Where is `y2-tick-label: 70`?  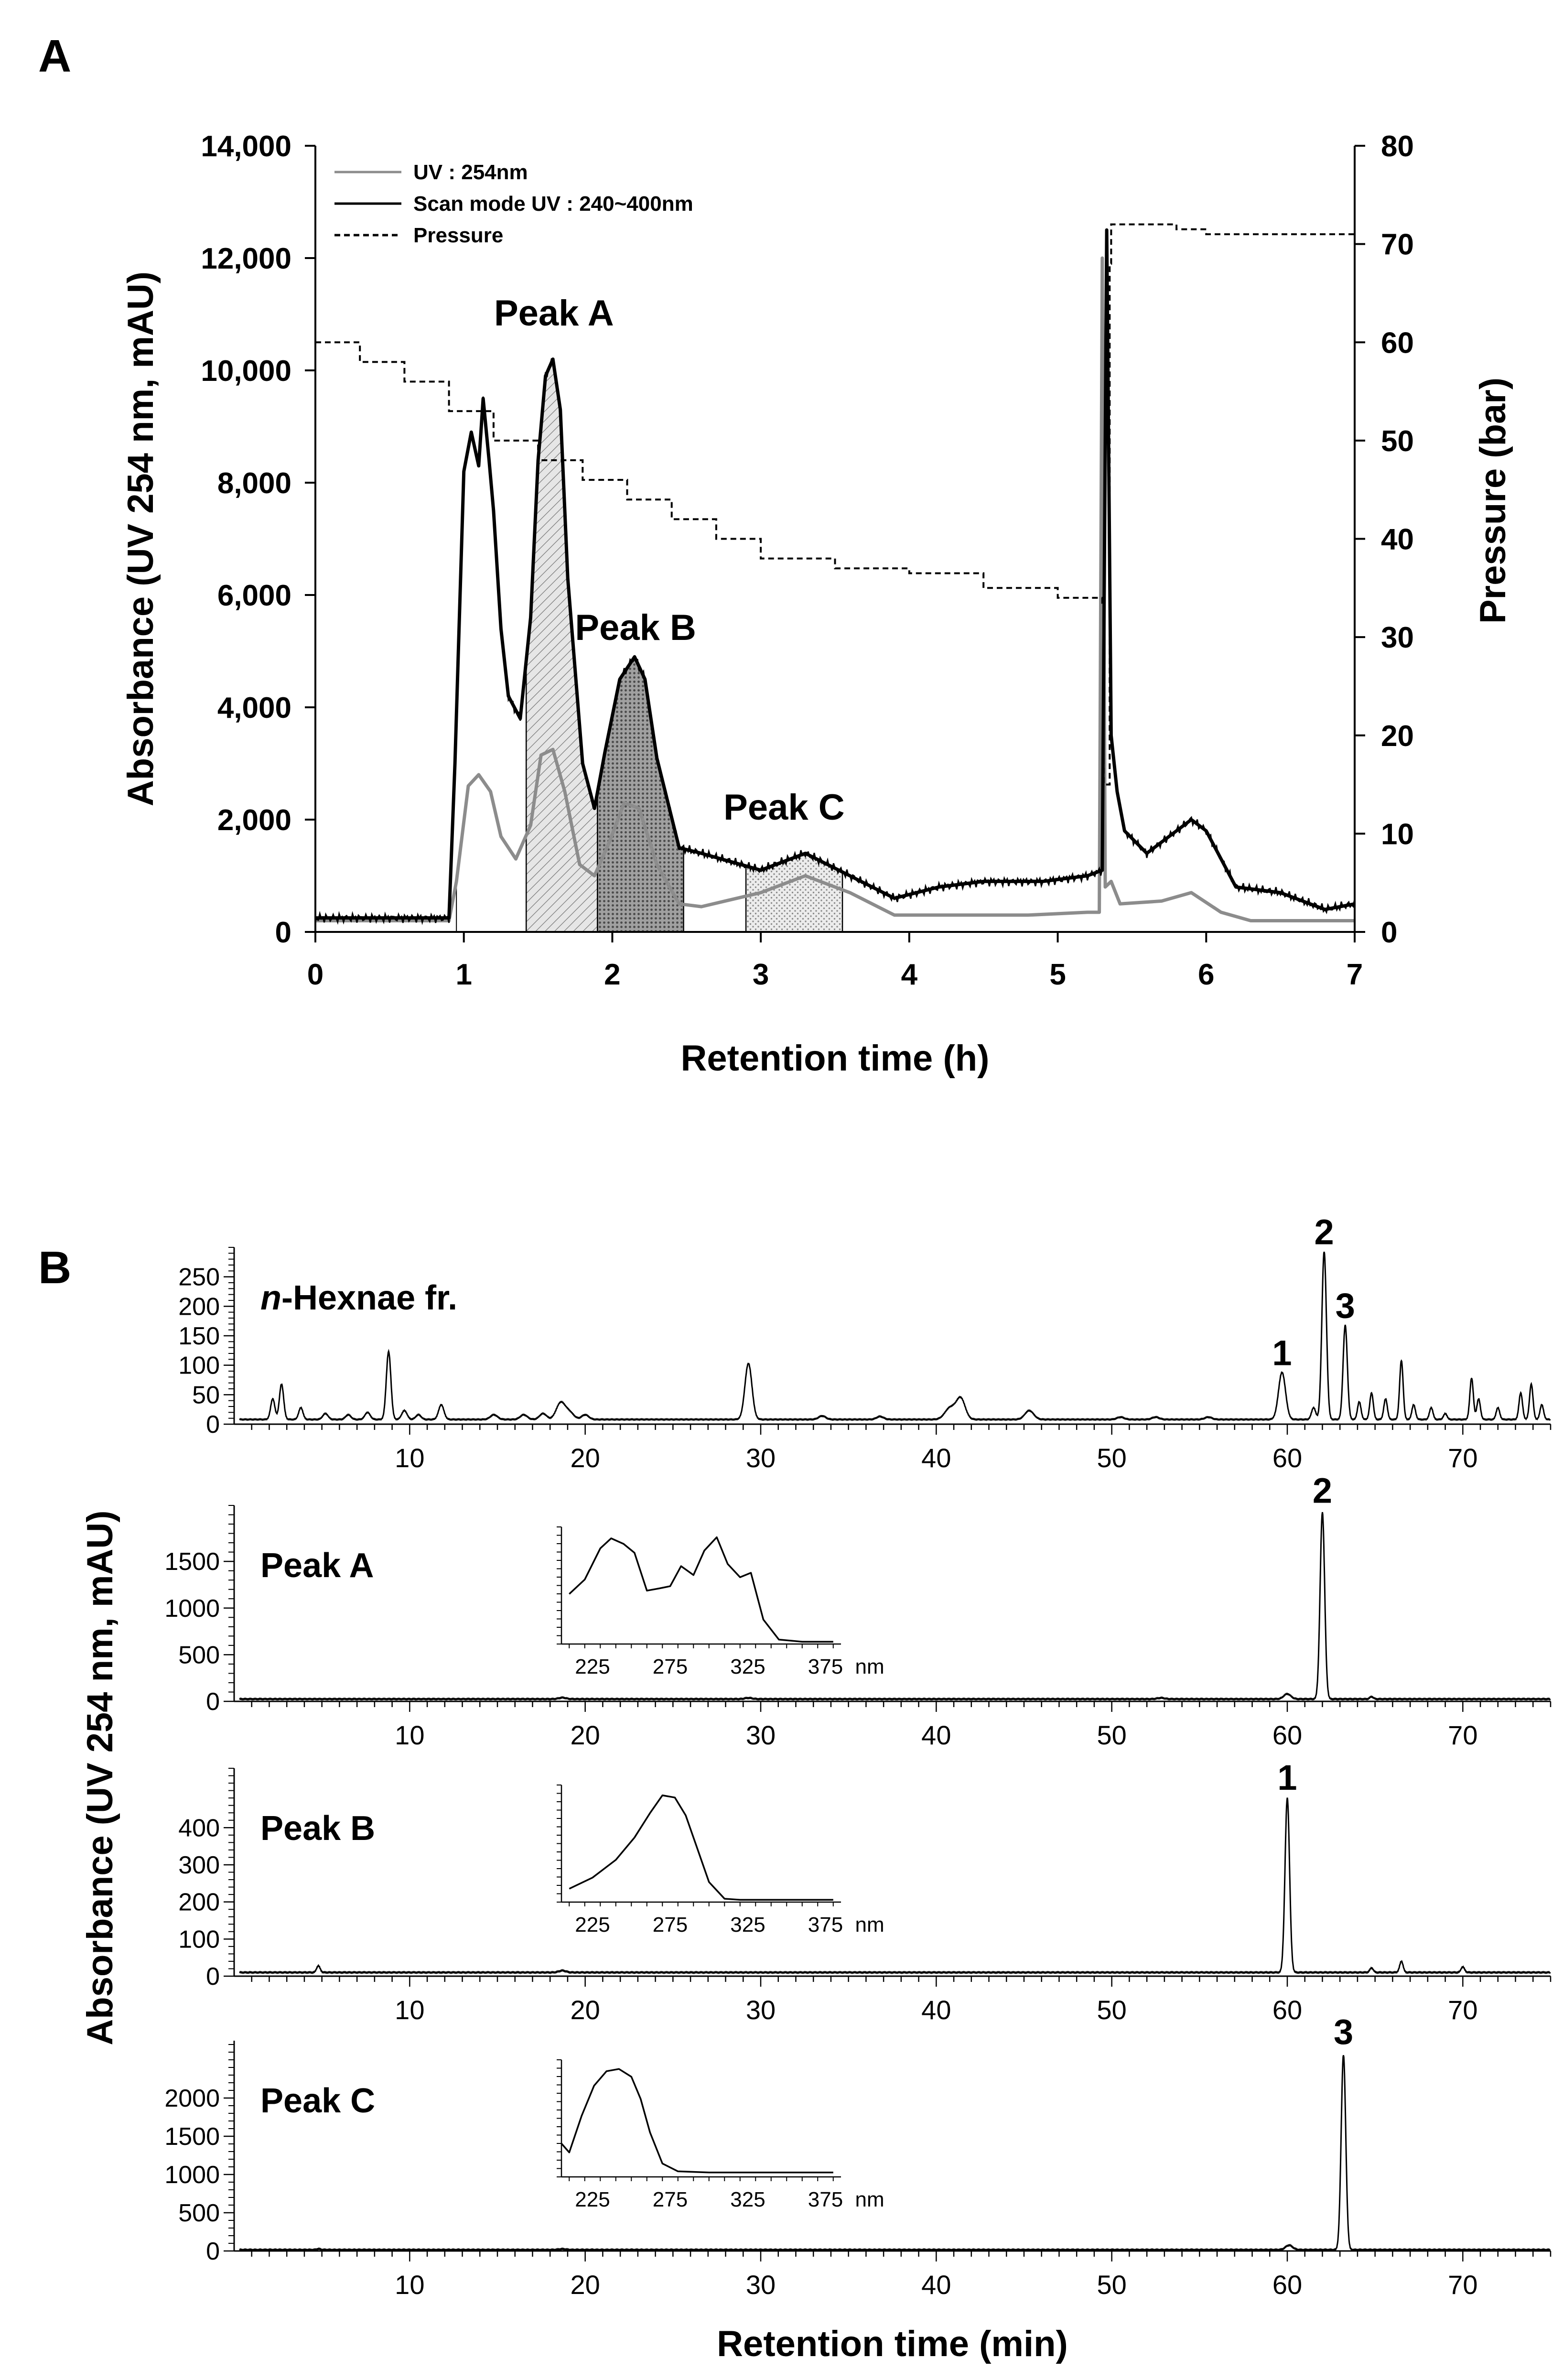 y2-tick-label: 70 is located at coordinates (1397, 244).